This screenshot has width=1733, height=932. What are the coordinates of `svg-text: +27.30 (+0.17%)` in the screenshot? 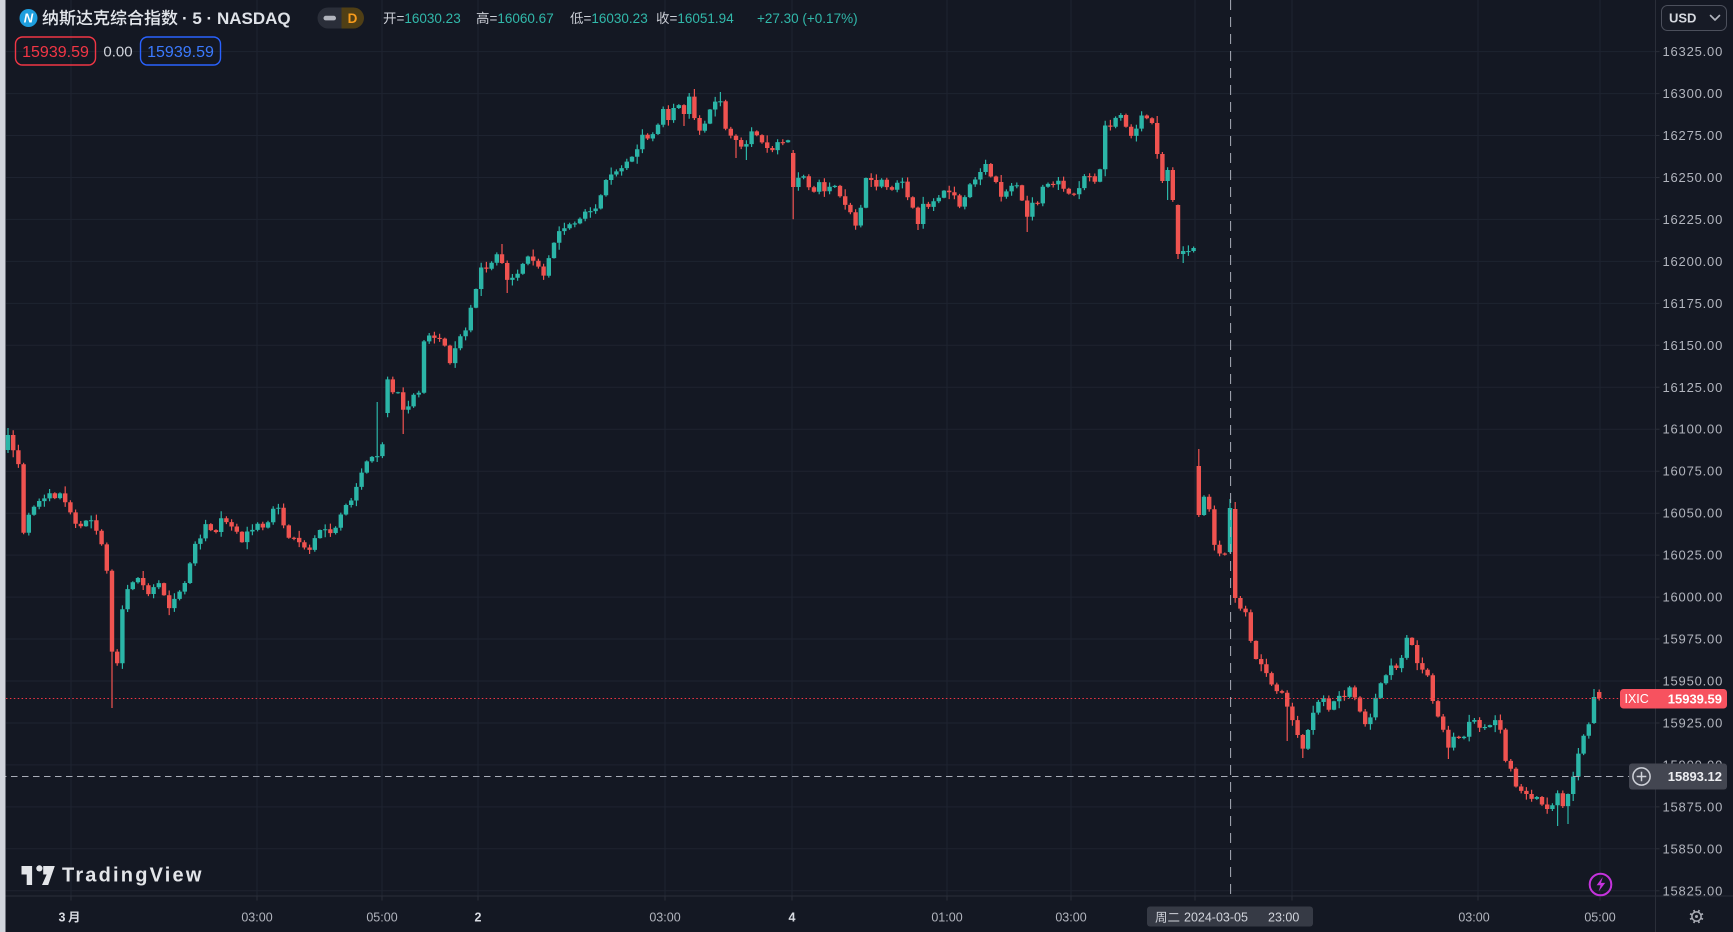 It's located at (807, 18).